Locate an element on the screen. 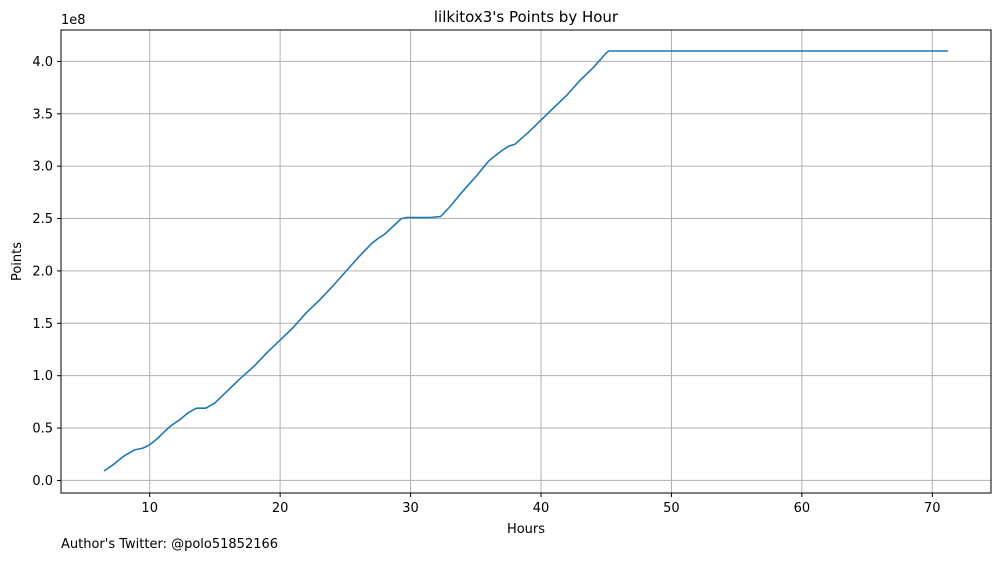 This screenshot has height=562, width=1001. y-tick-label: 1.0 is located at coordinates (42, 376).